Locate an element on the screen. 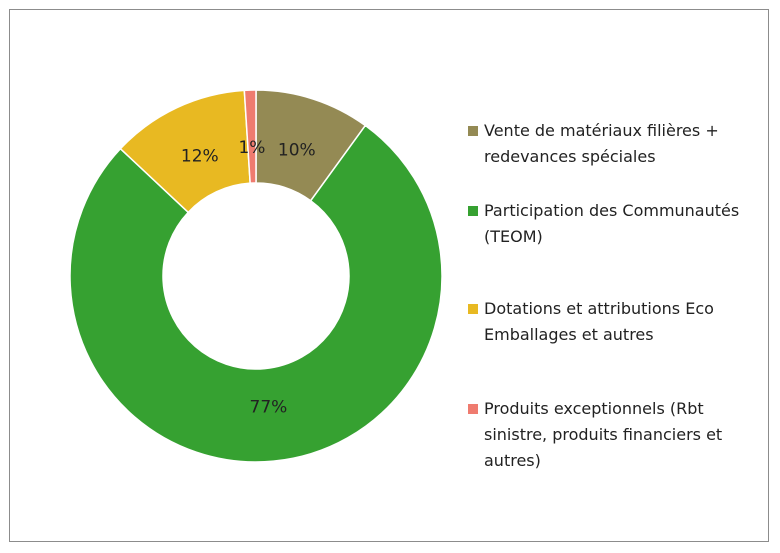 The image size is (780, 553). legend-entry: Participation des Communautés (TEOM) is located at coordinates (618, 224).